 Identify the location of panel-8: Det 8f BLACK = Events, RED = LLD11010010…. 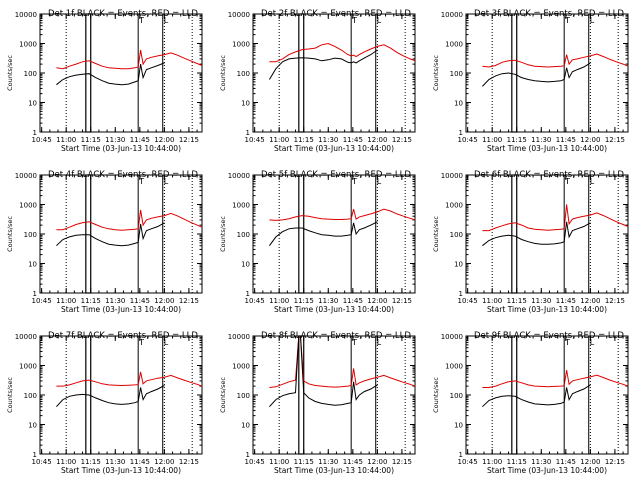
(317, 403).